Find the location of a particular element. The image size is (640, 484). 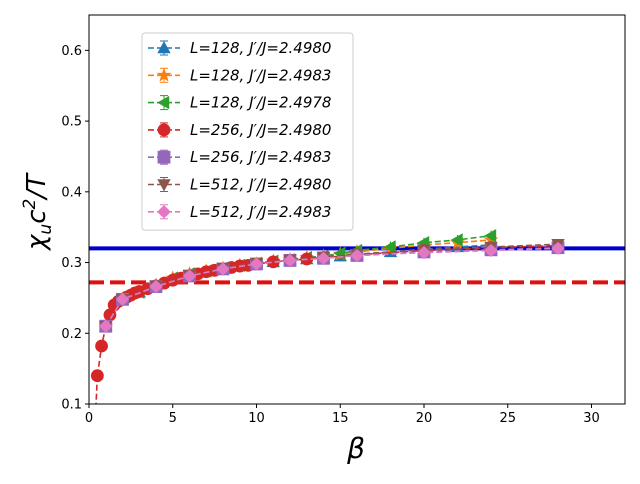

svg-text: χuc2/T is located at coordinates (38, 212).